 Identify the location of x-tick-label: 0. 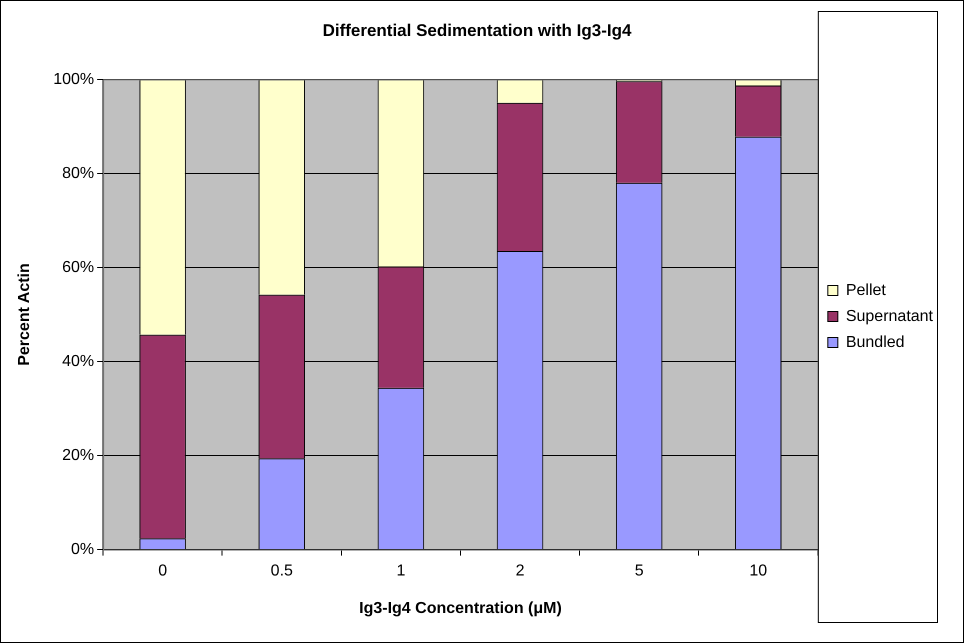
(163, 571).